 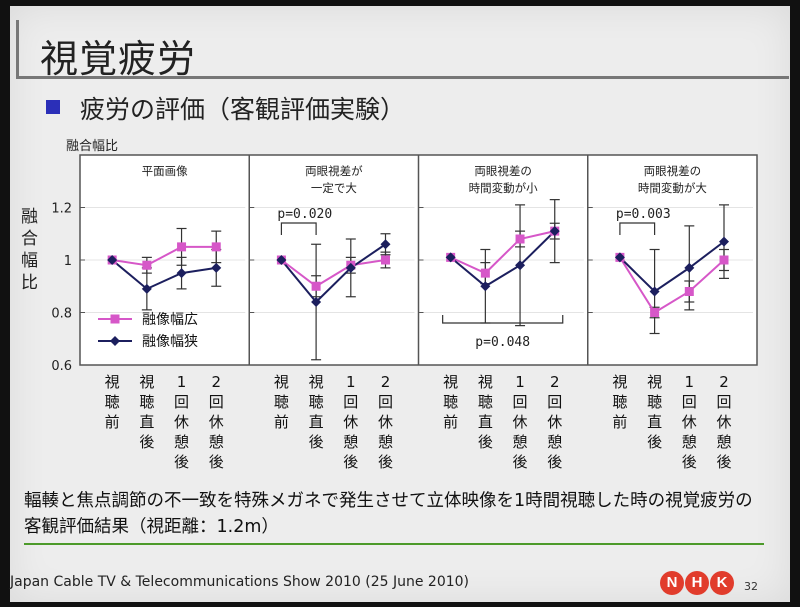 I want to click on y-axis-side-label-char: 融, so click(x=29, y=217).